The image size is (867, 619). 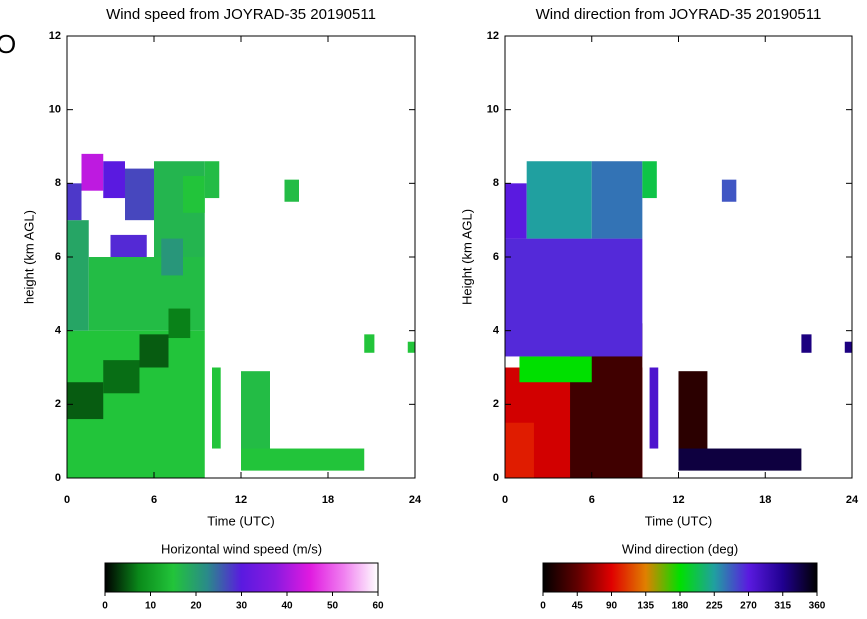 I want to click on colorbar-tick-label: 45, so click(x=578, y=606).